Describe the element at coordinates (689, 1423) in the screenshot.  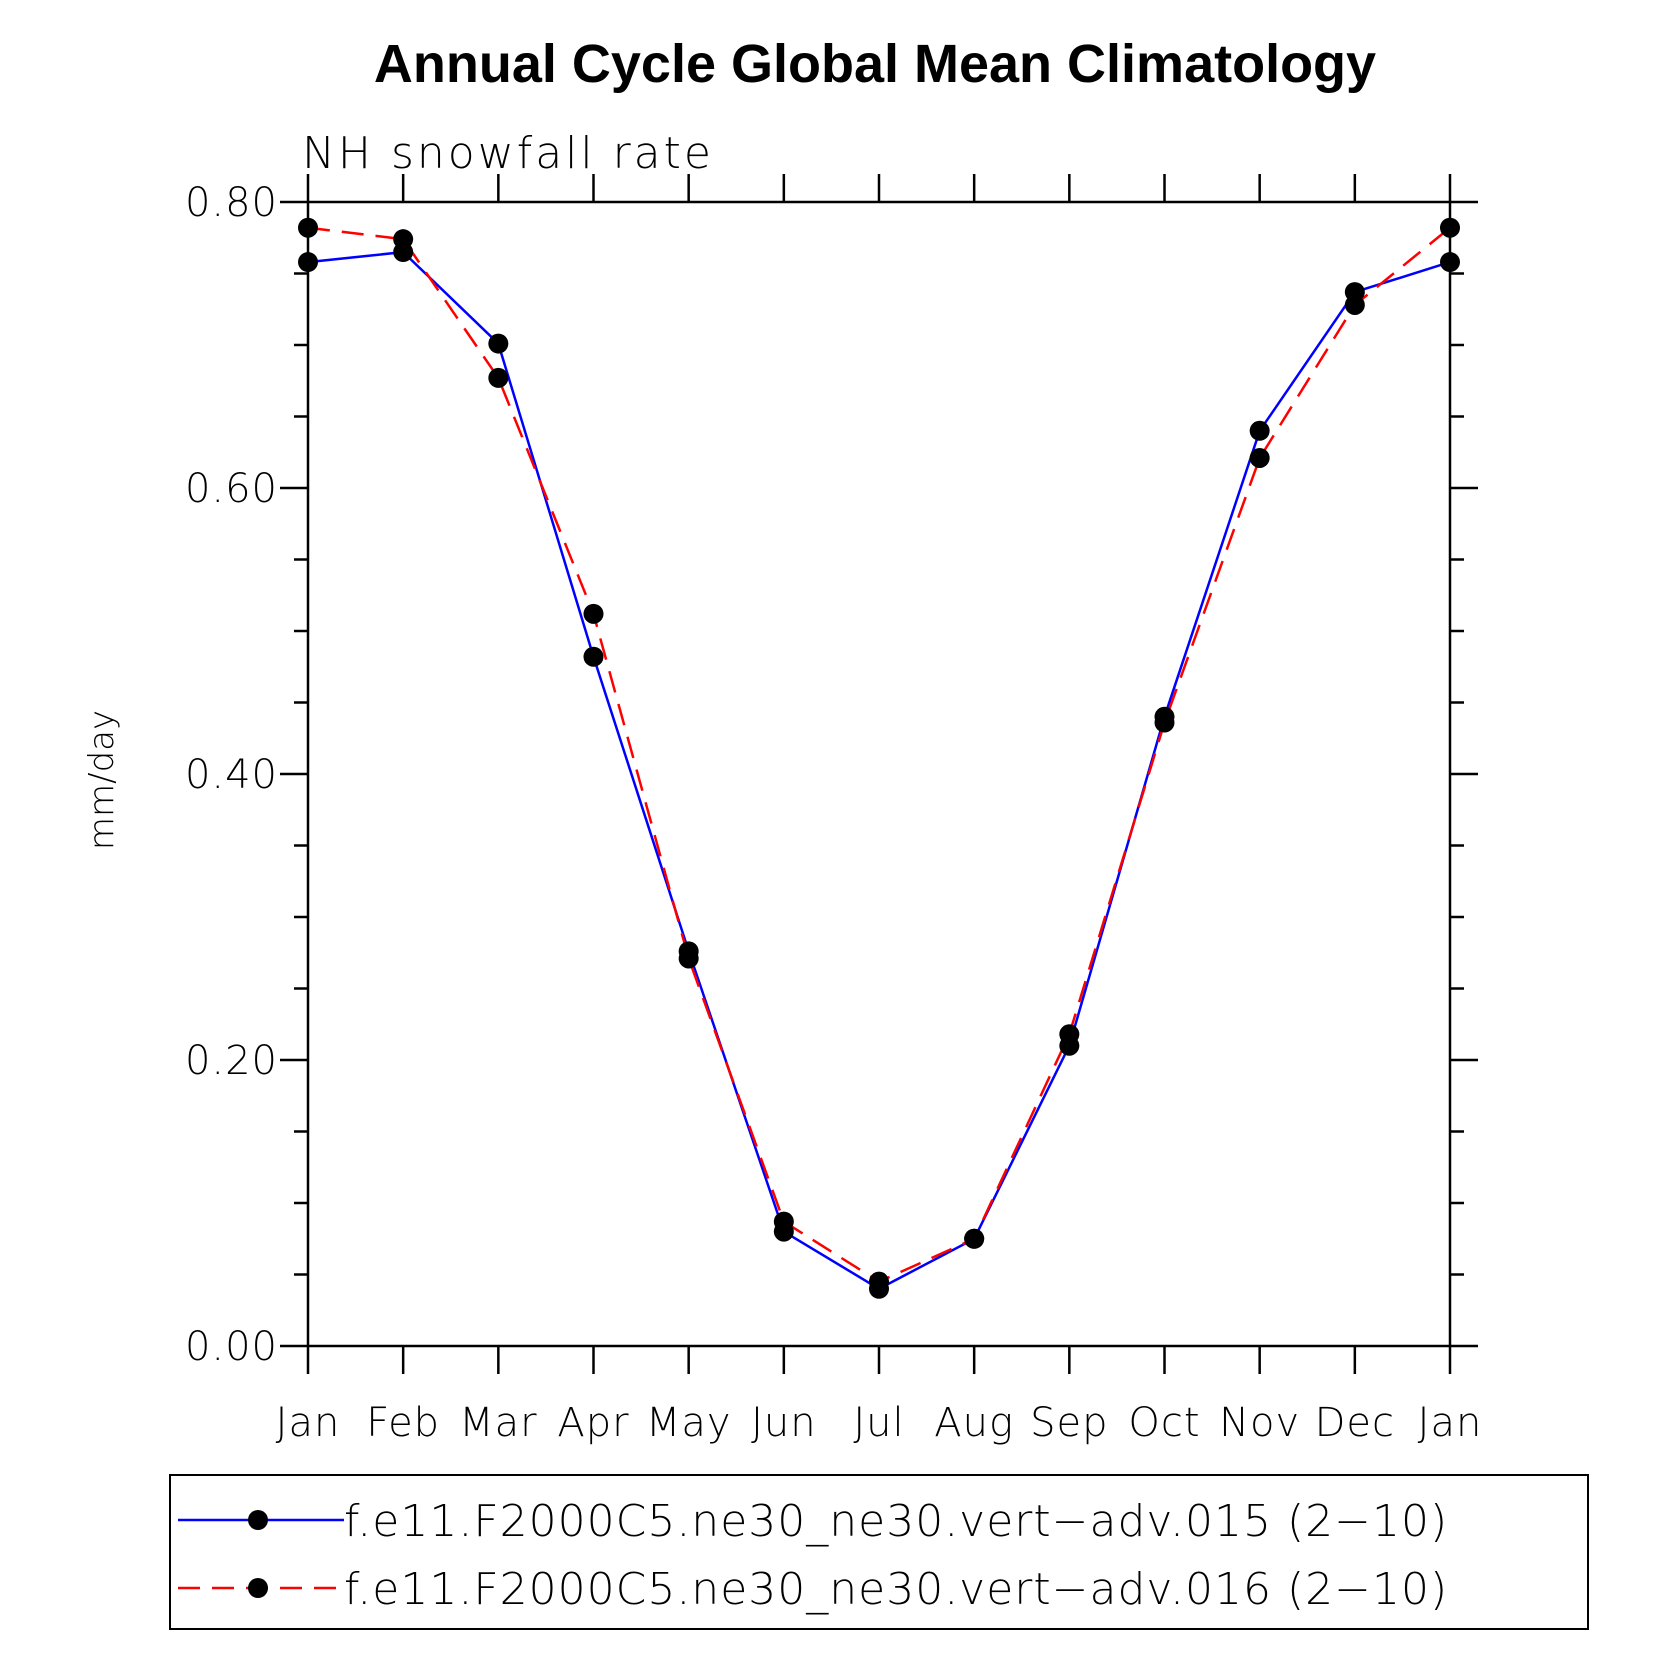
I see `x-tick-label: May` at that location.